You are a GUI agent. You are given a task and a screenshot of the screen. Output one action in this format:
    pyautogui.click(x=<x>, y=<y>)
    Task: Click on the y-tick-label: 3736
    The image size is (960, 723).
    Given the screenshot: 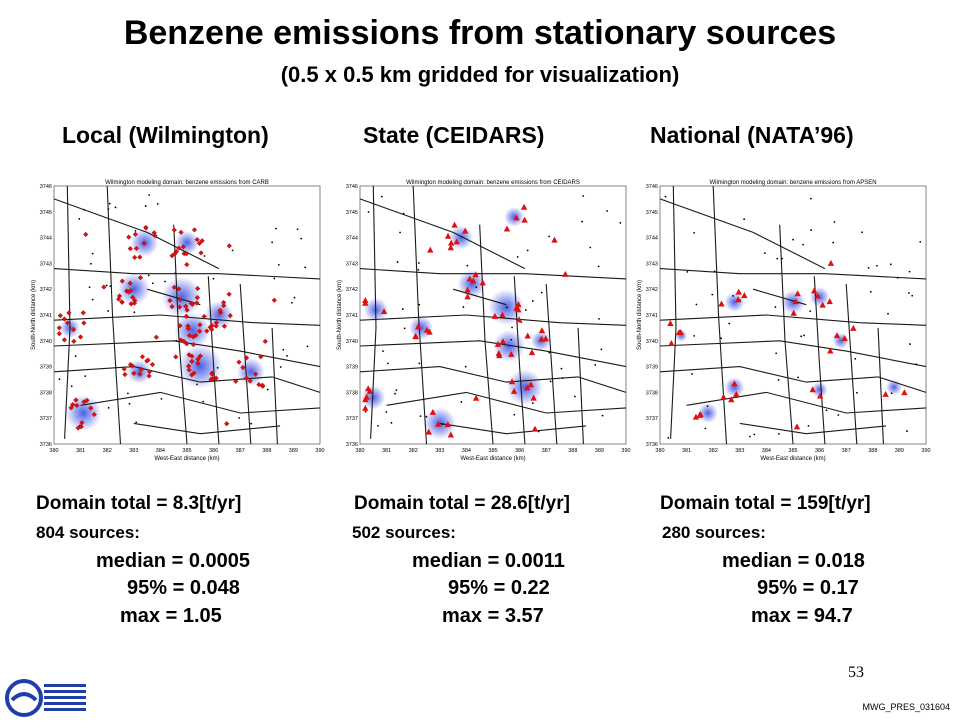 What is the action you would take?
    pyautogui.click(x=352, y=445)
    